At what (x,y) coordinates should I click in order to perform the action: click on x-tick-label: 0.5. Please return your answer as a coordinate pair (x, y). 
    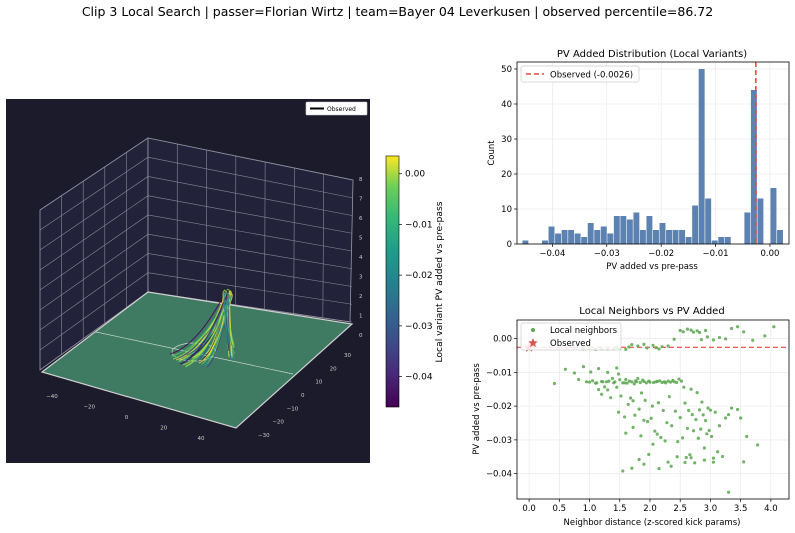
    Looking at the image, I should click on (560, 509).